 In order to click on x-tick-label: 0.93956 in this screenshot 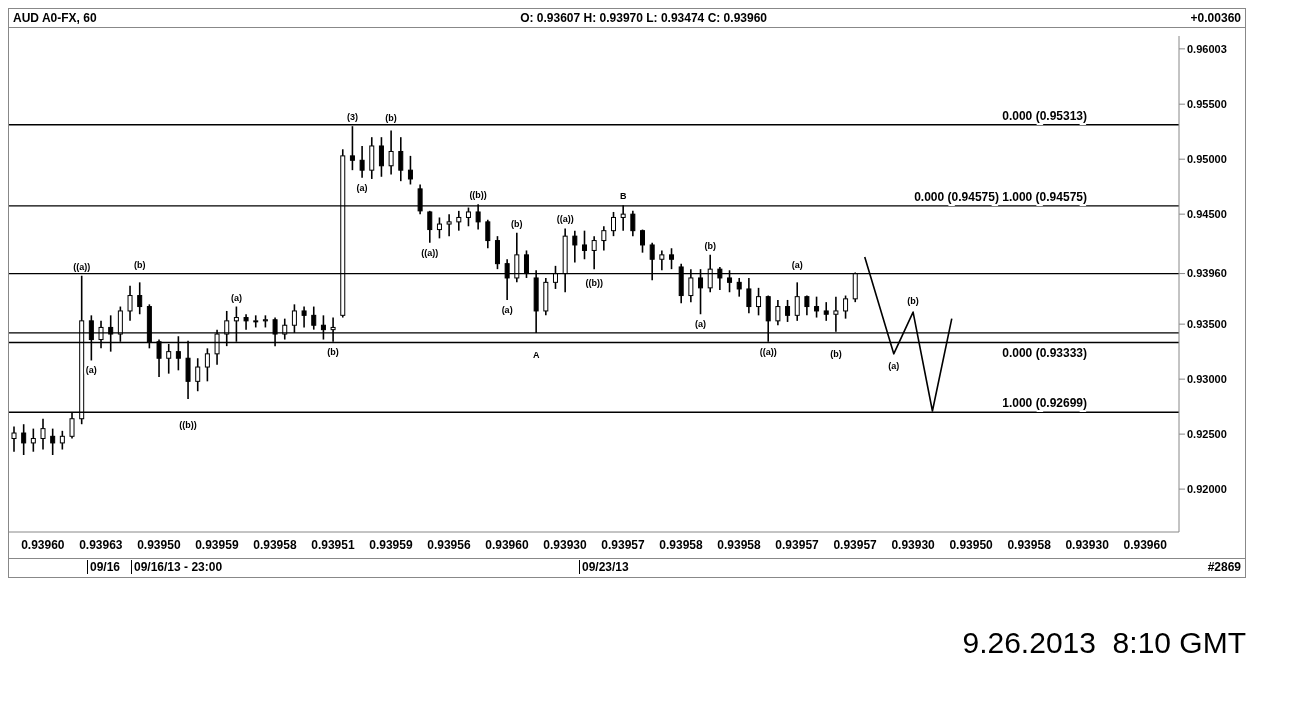, I will do `click(449, 544)`.